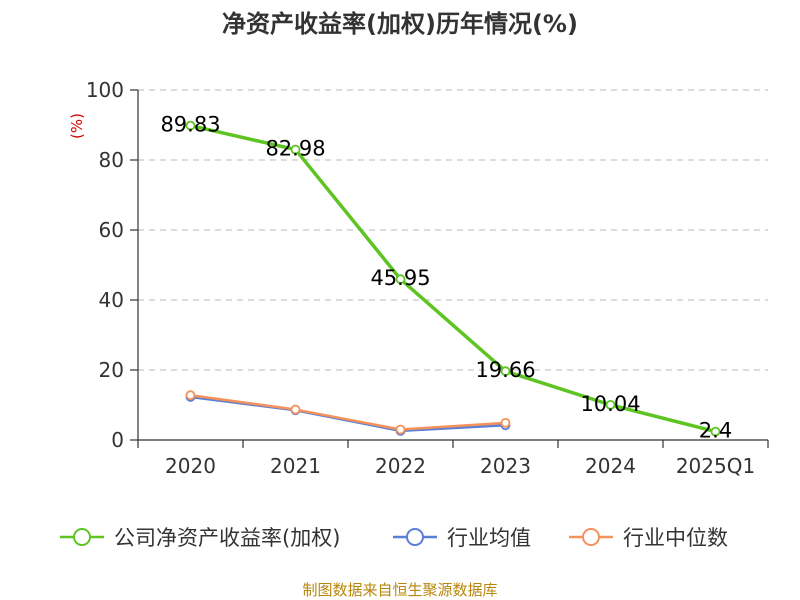  I want to click on data-label-5: 2.4, so click(715, 431).